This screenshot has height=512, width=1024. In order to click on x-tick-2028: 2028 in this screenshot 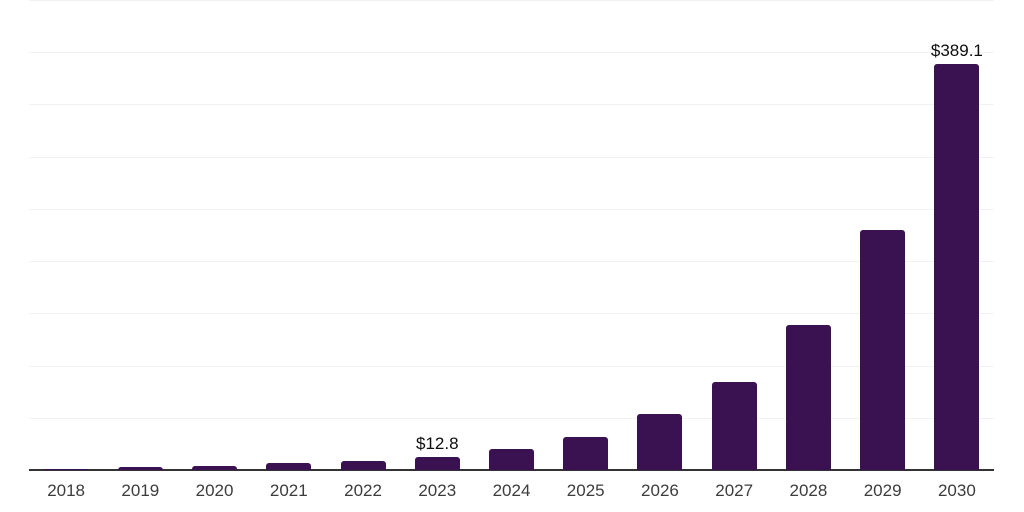, I will do `click(808, 490)`.